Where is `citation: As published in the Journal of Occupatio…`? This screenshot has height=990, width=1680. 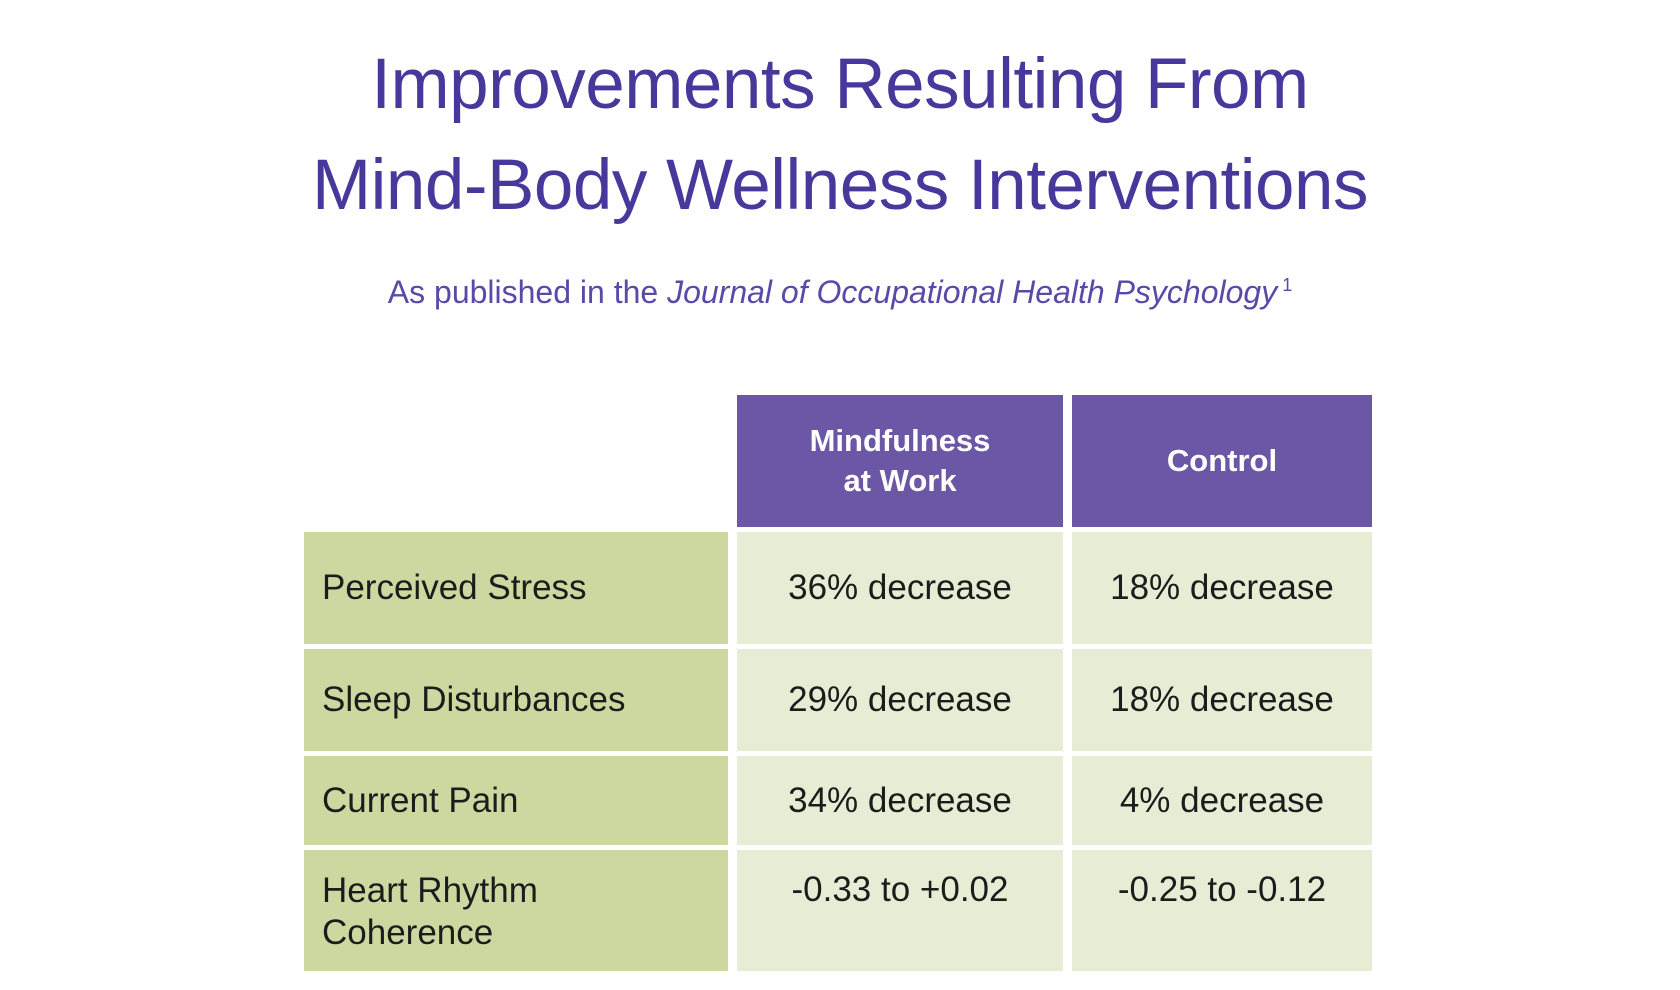
citation: As published in the Journal of Occupatio… is located at coordinates (840, 292).